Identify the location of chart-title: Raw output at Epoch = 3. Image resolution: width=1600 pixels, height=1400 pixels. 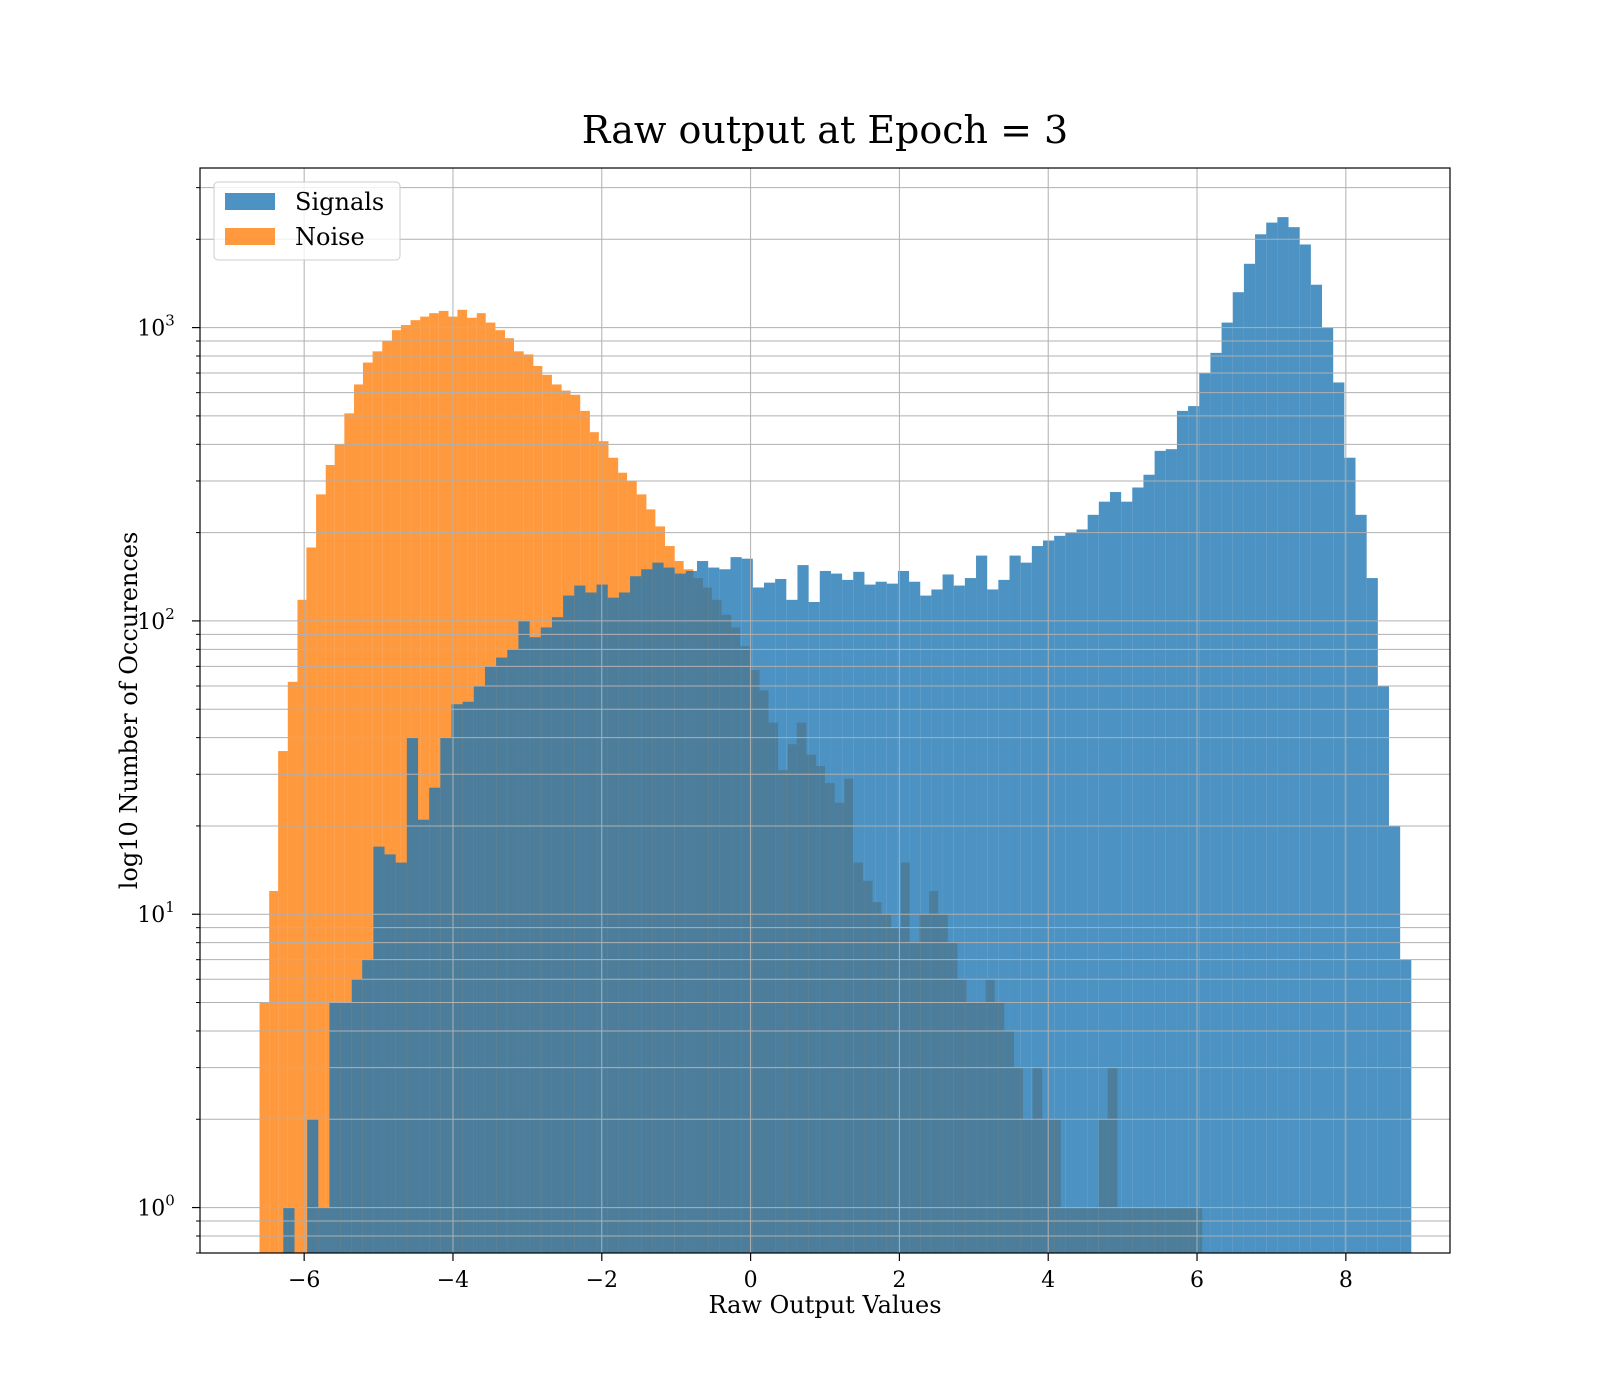
(825, 130).